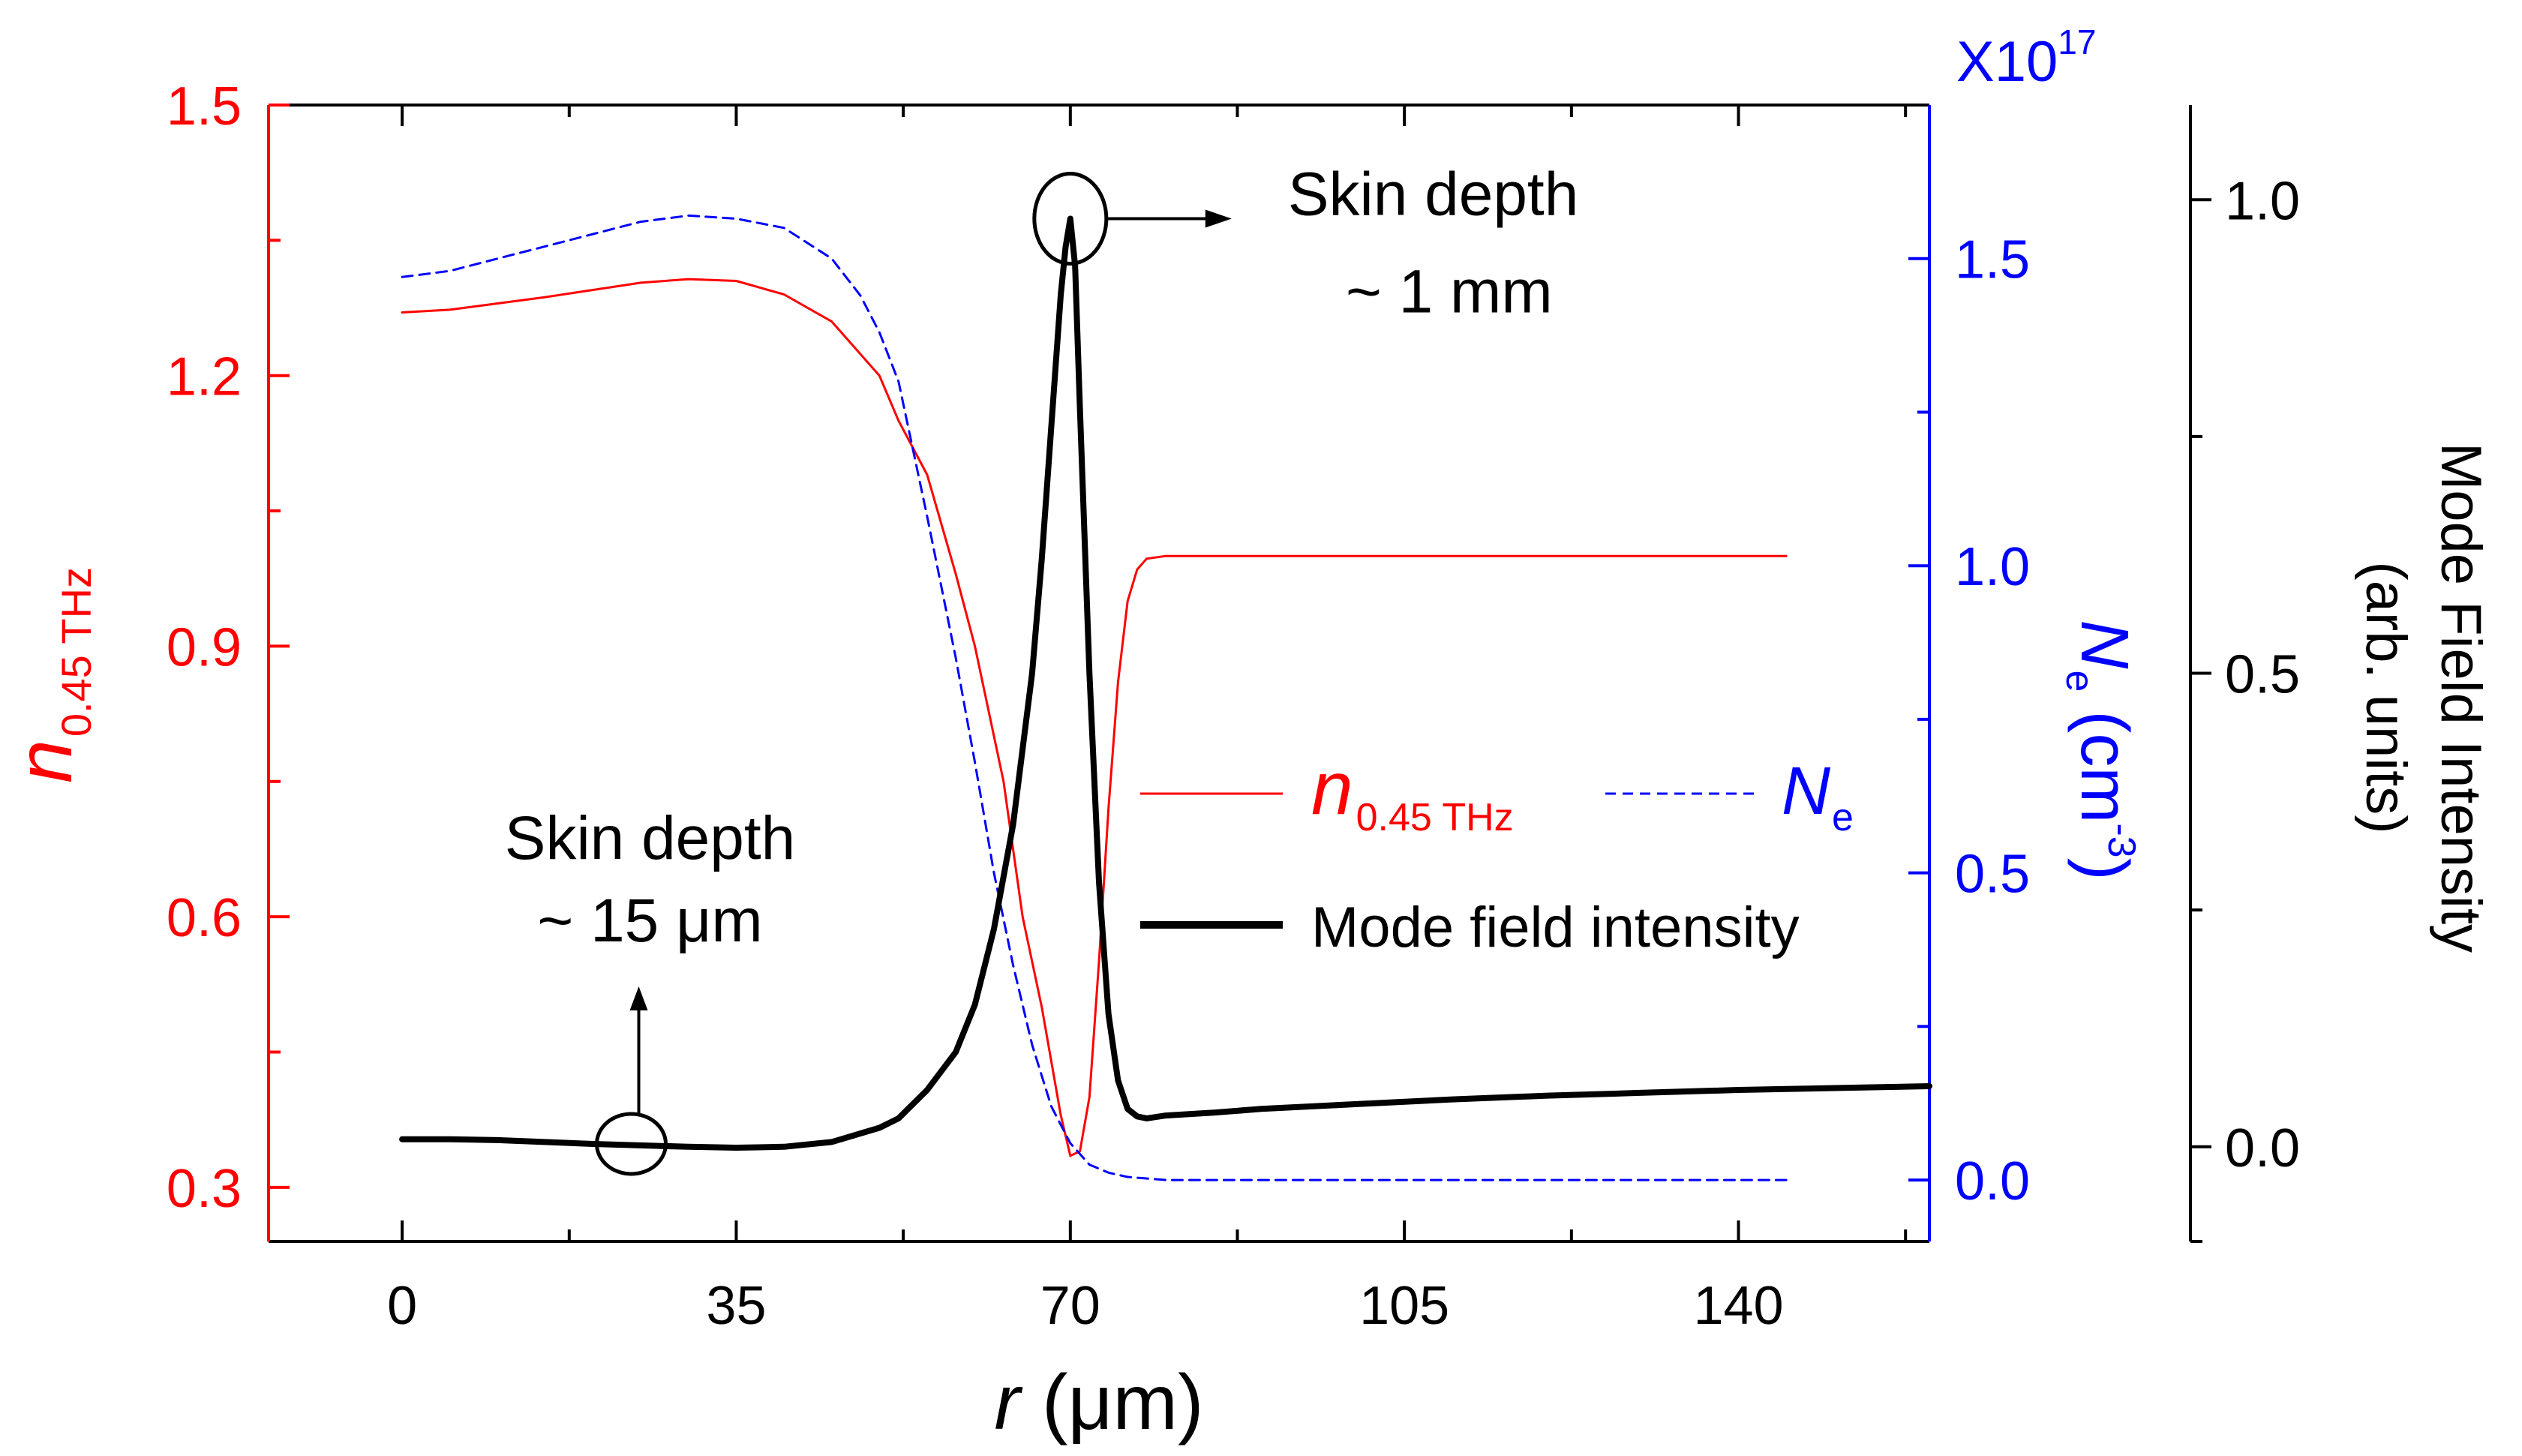  What do you see at coordinates (2262, 201) in the screenshot?
I see `black-tick-label: 1.0` at bounding box center [2262, 201].